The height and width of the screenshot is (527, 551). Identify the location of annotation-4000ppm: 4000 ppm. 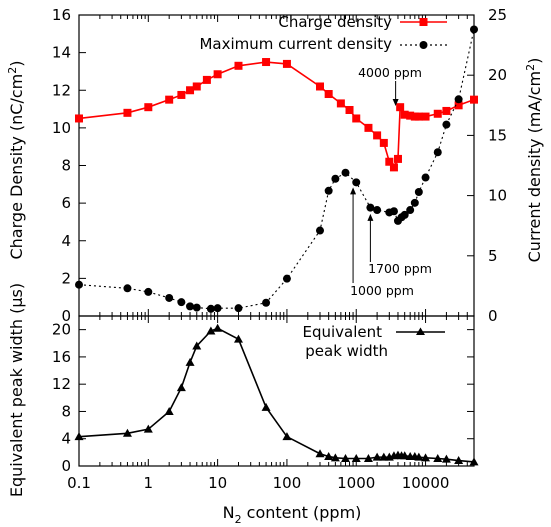
(390, 72).